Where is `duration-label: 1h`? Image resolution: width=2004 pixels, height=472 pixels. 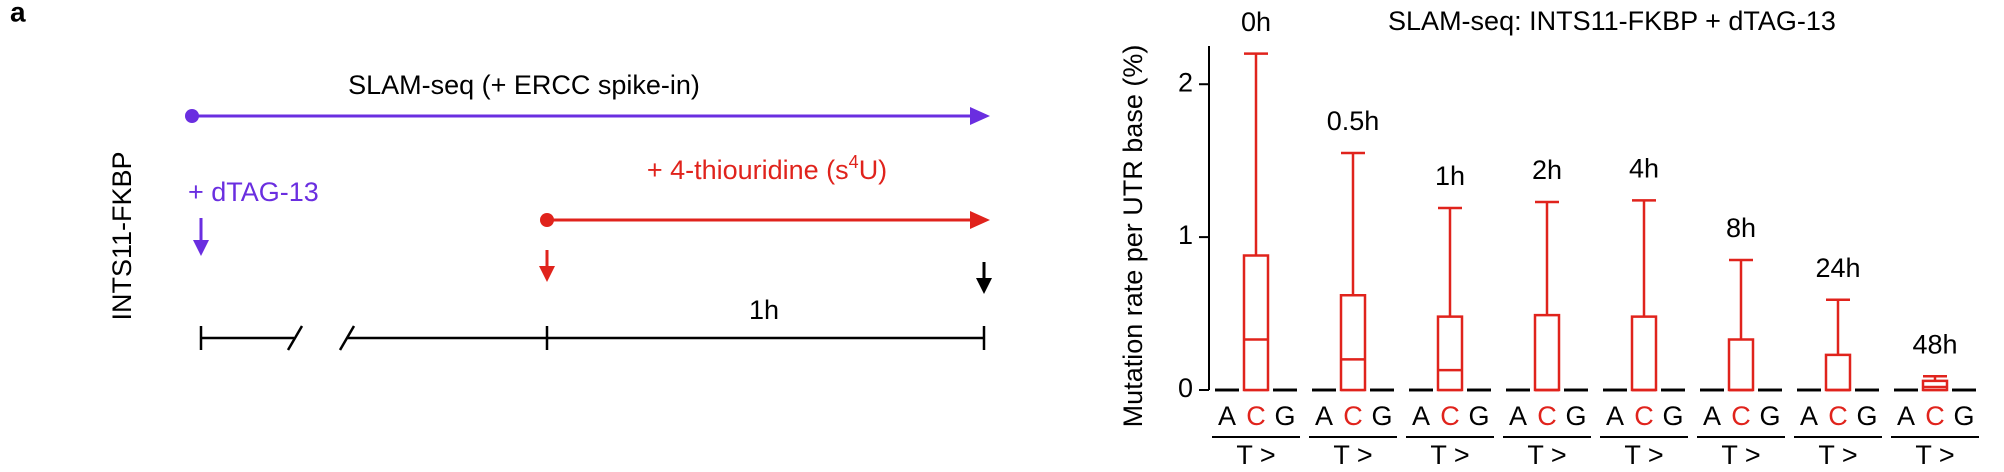 duration-label: 1h is located at coordinates (764, 310).